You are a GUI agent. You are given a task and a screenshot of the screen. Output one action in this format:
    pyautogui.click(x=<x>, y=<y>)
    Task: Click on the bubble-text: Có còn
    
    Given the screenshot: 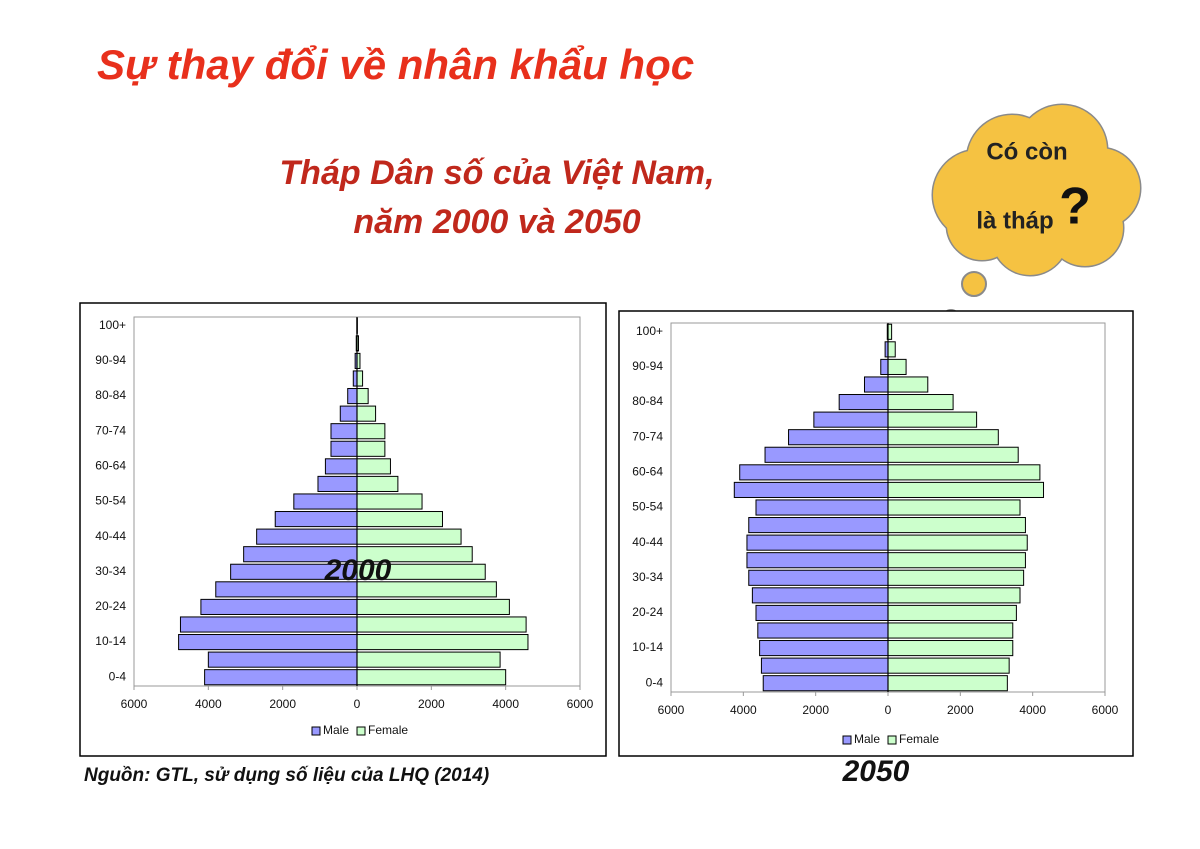 What is the action you would take?
    pyautogui.click(x=1026, y=151)
    